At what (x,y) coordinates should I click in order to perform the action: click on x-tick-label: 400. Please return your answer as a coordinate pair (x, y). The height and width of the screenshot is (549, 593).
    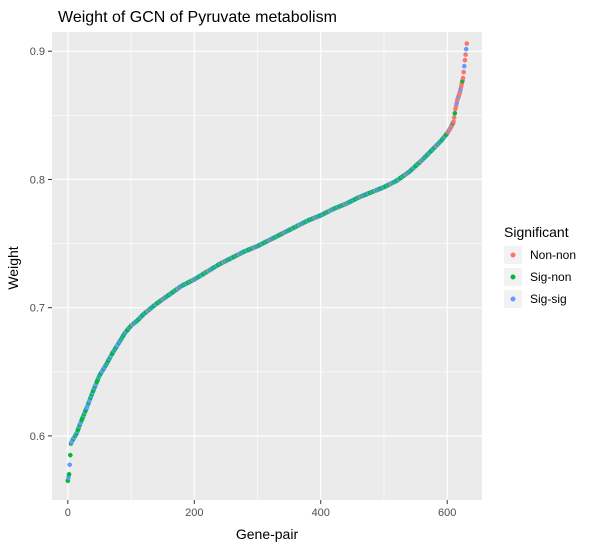
    Looking at the image, I should click on (321, 513).